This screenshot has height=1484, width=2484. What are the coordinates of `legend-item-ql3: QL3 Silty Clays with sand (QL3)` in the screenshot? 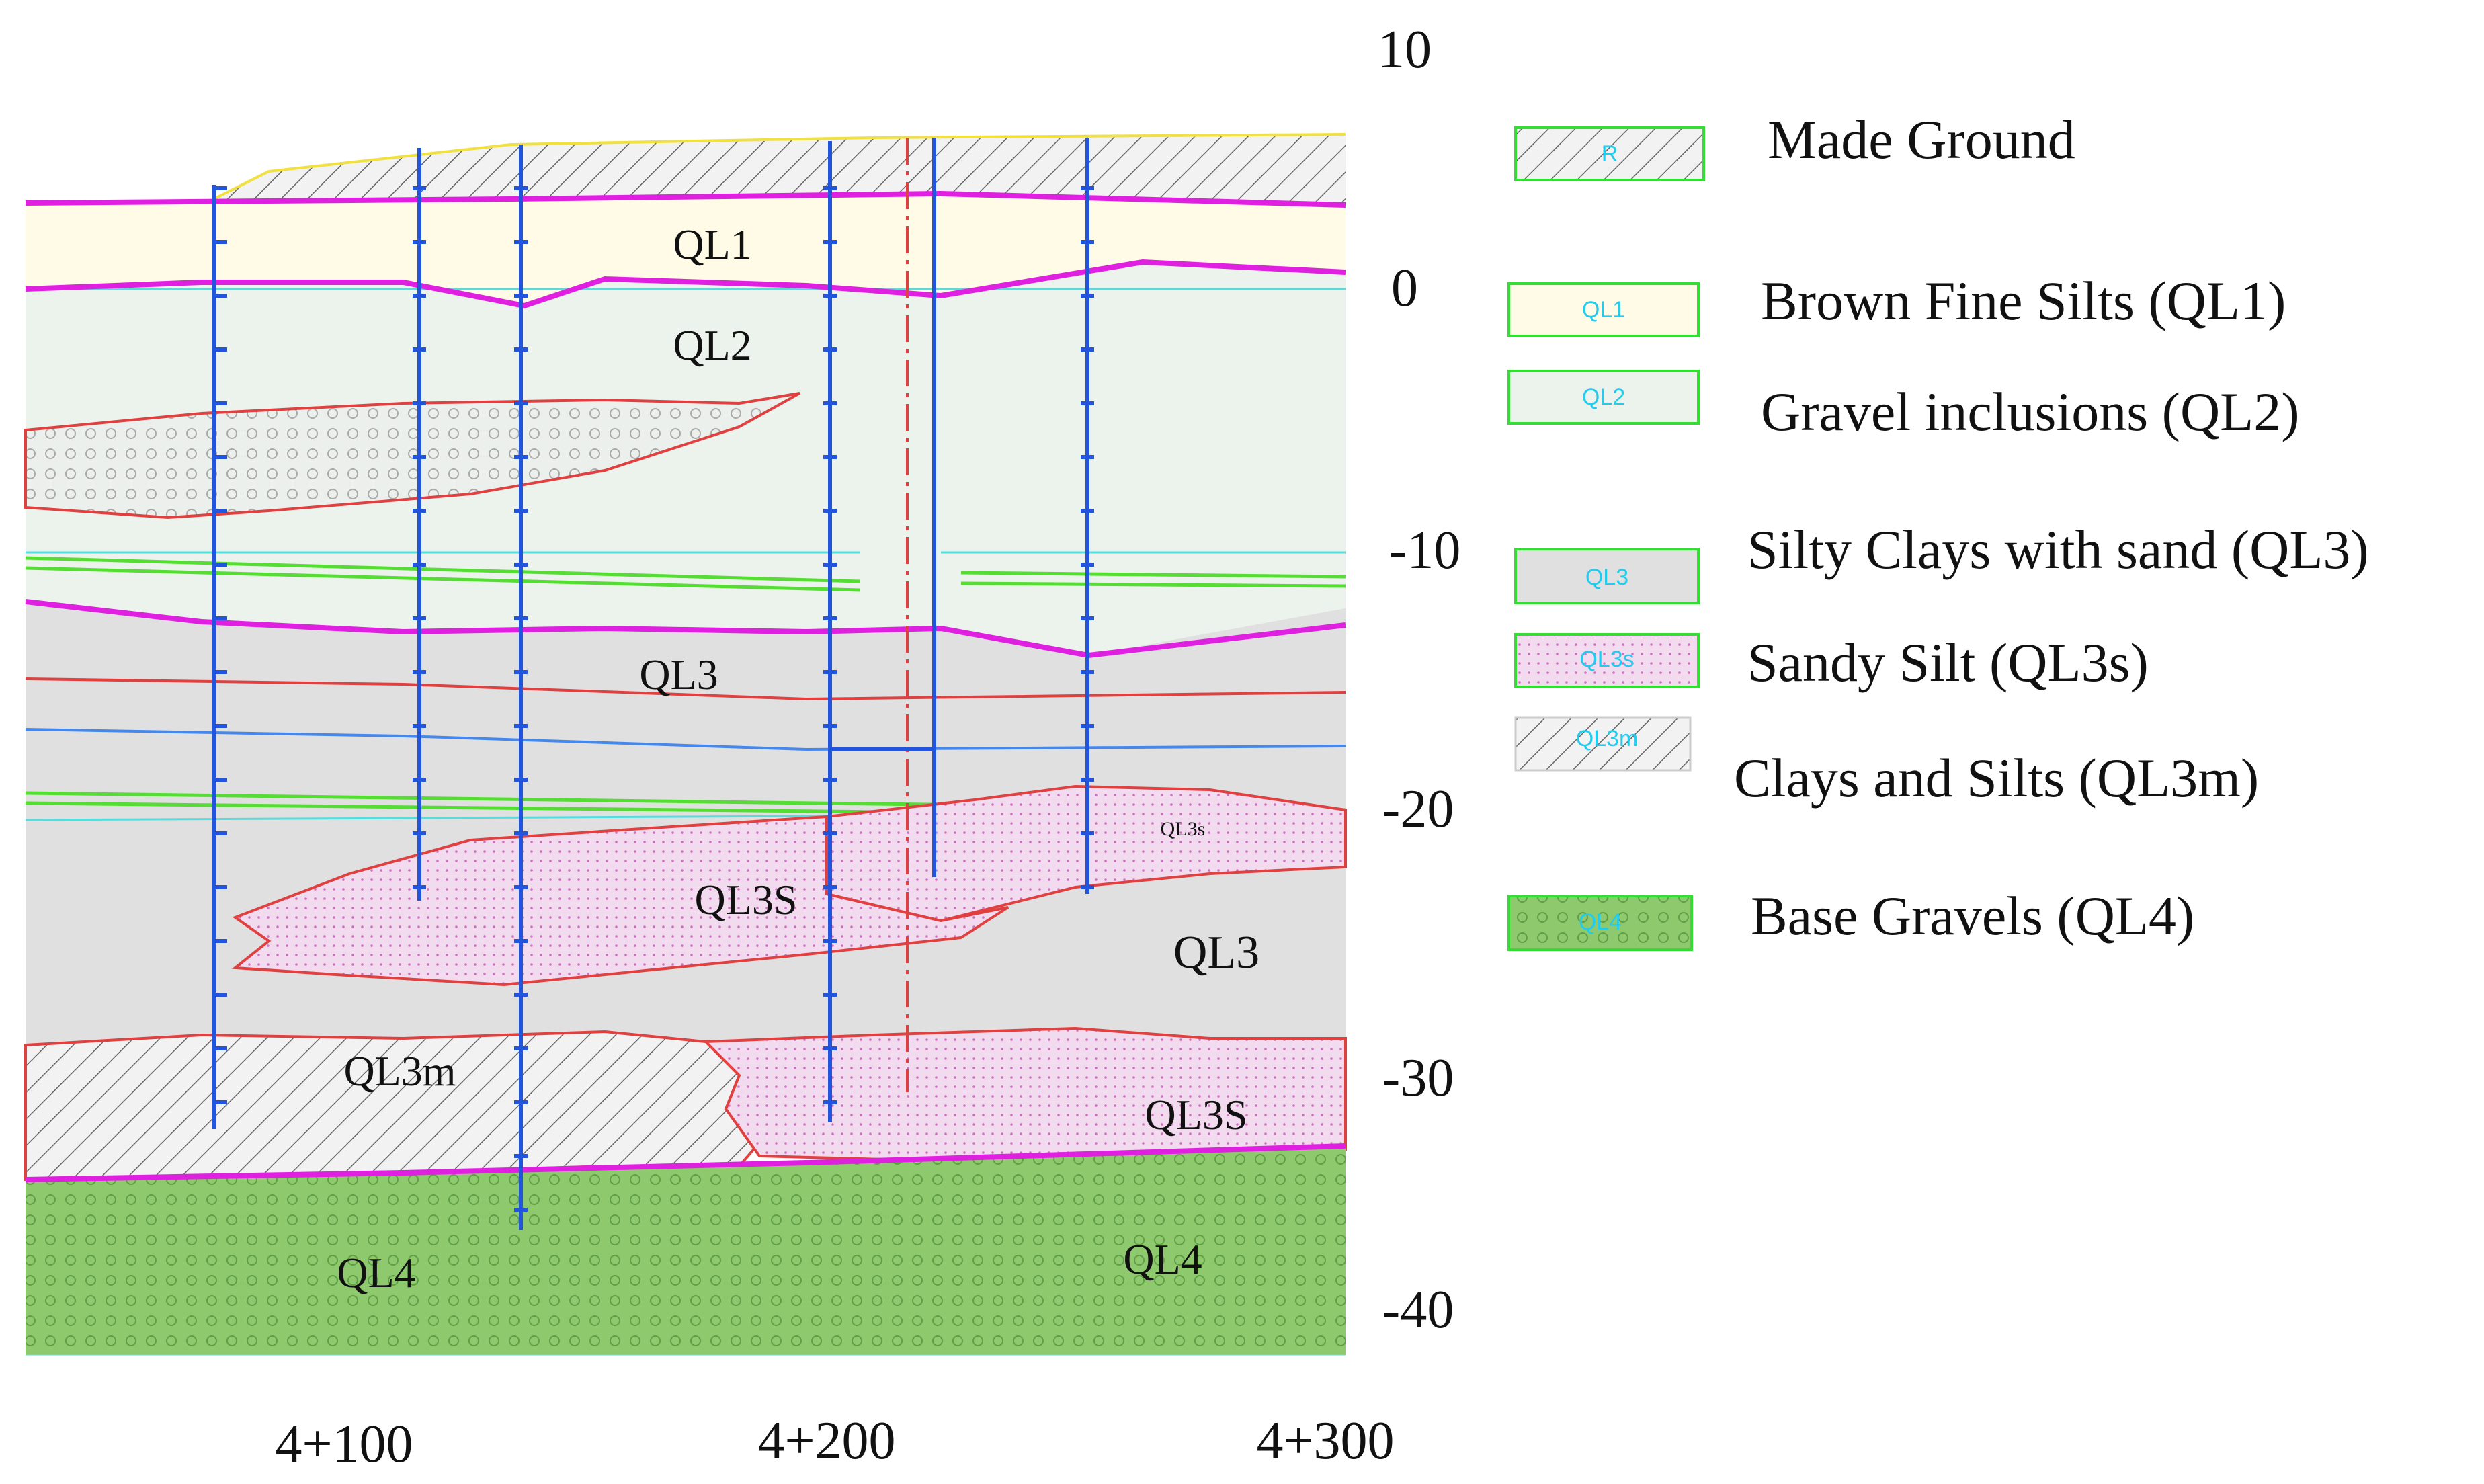 It's located at (1941, 561).